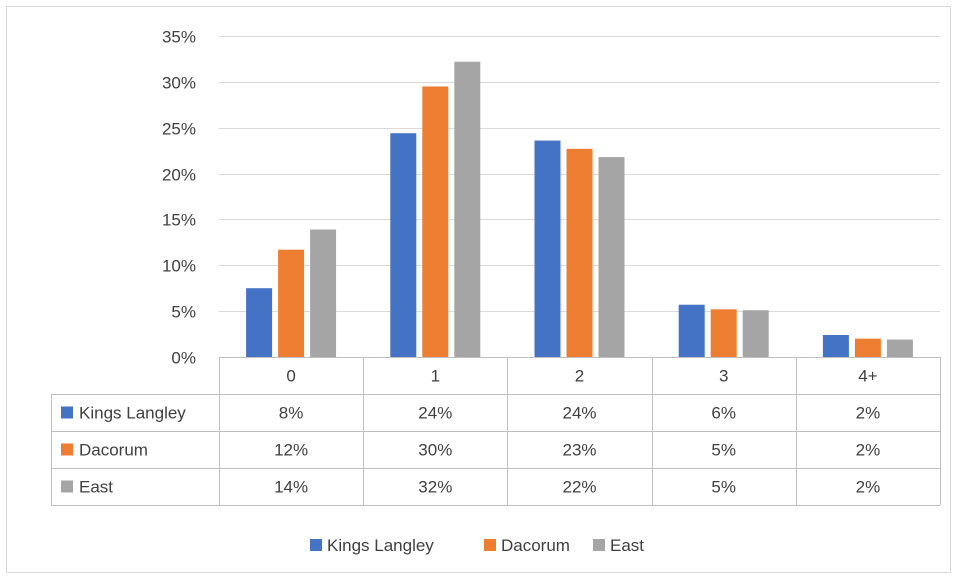 The height and width of the screenshot is (584, 957). Describe the element at coordinates (179, 175) in the screenshot. I see `y-tick-label: 20%` at that location.